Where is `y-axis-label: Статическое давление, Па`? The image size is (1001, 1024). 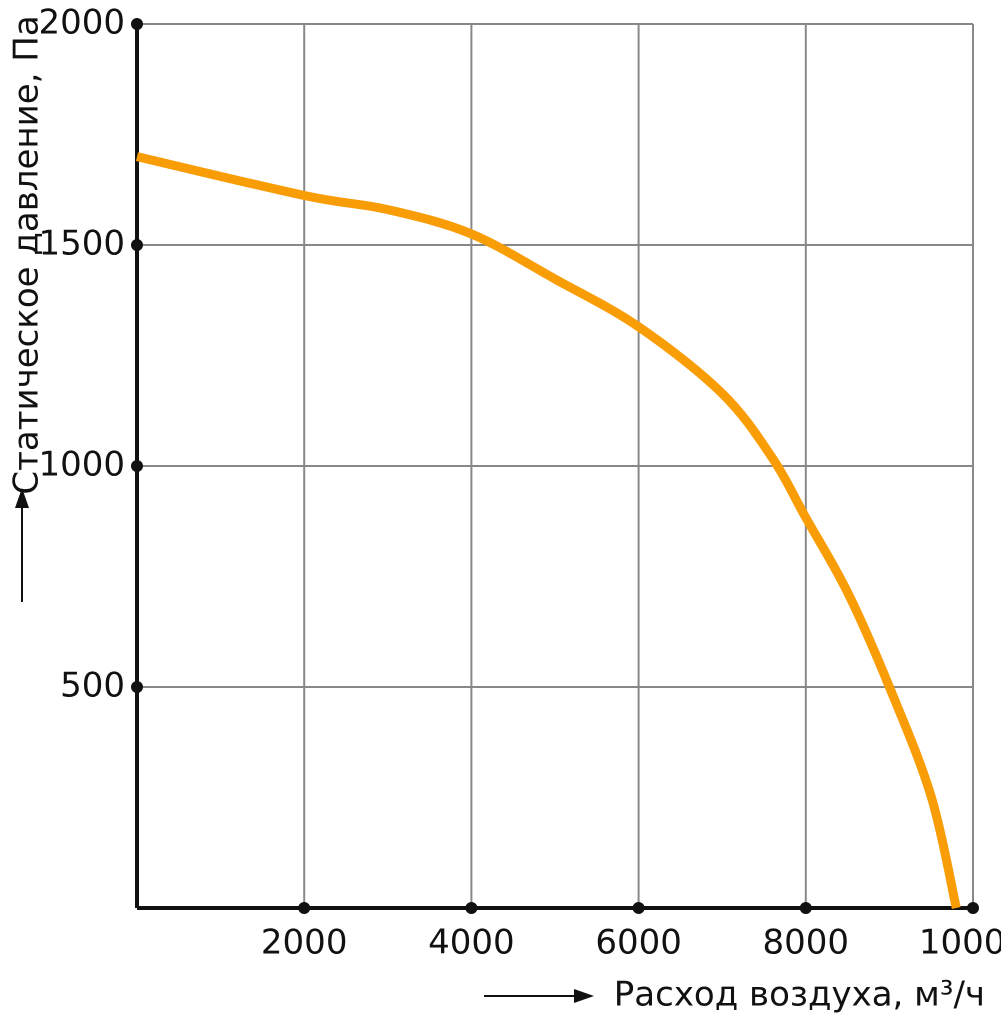 y-axis-label: Статическое давление, Па is located at coordinates (27, 254).